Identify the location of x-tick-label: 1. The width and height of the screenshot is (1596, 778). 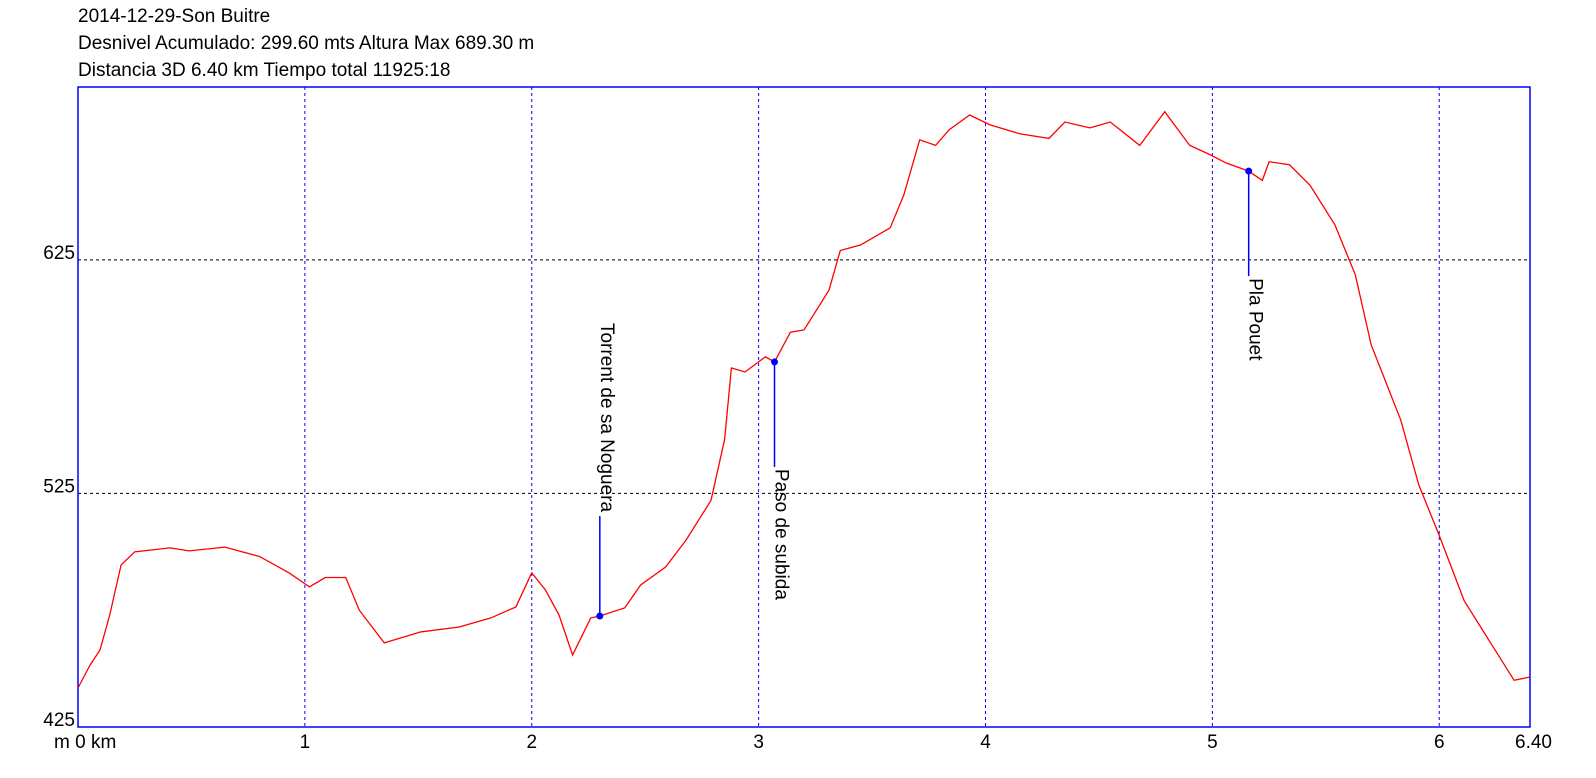
(305, 742).